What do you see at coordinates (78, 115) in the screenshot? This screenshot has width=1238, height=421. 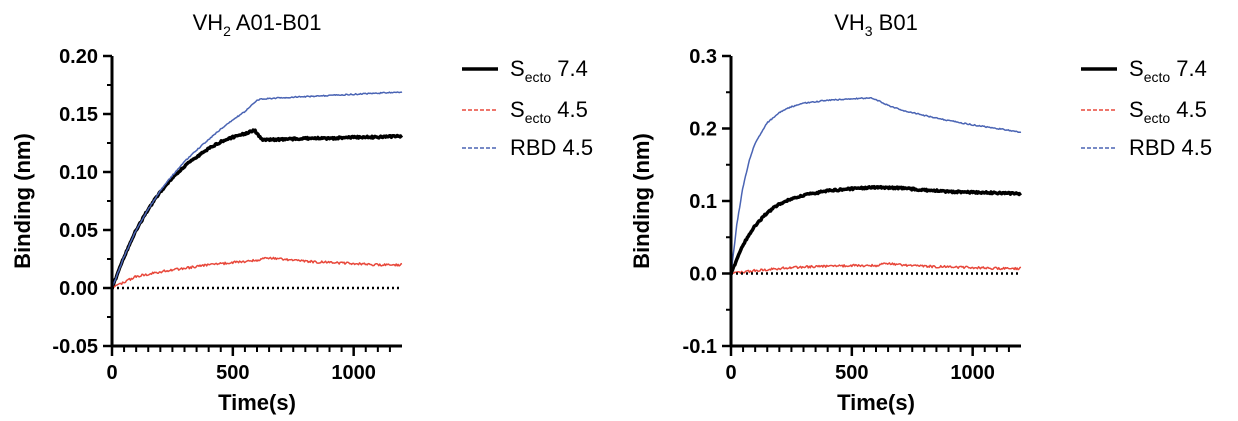 I see `y-tick-label: 0.15` at bounding box center [78, 115].